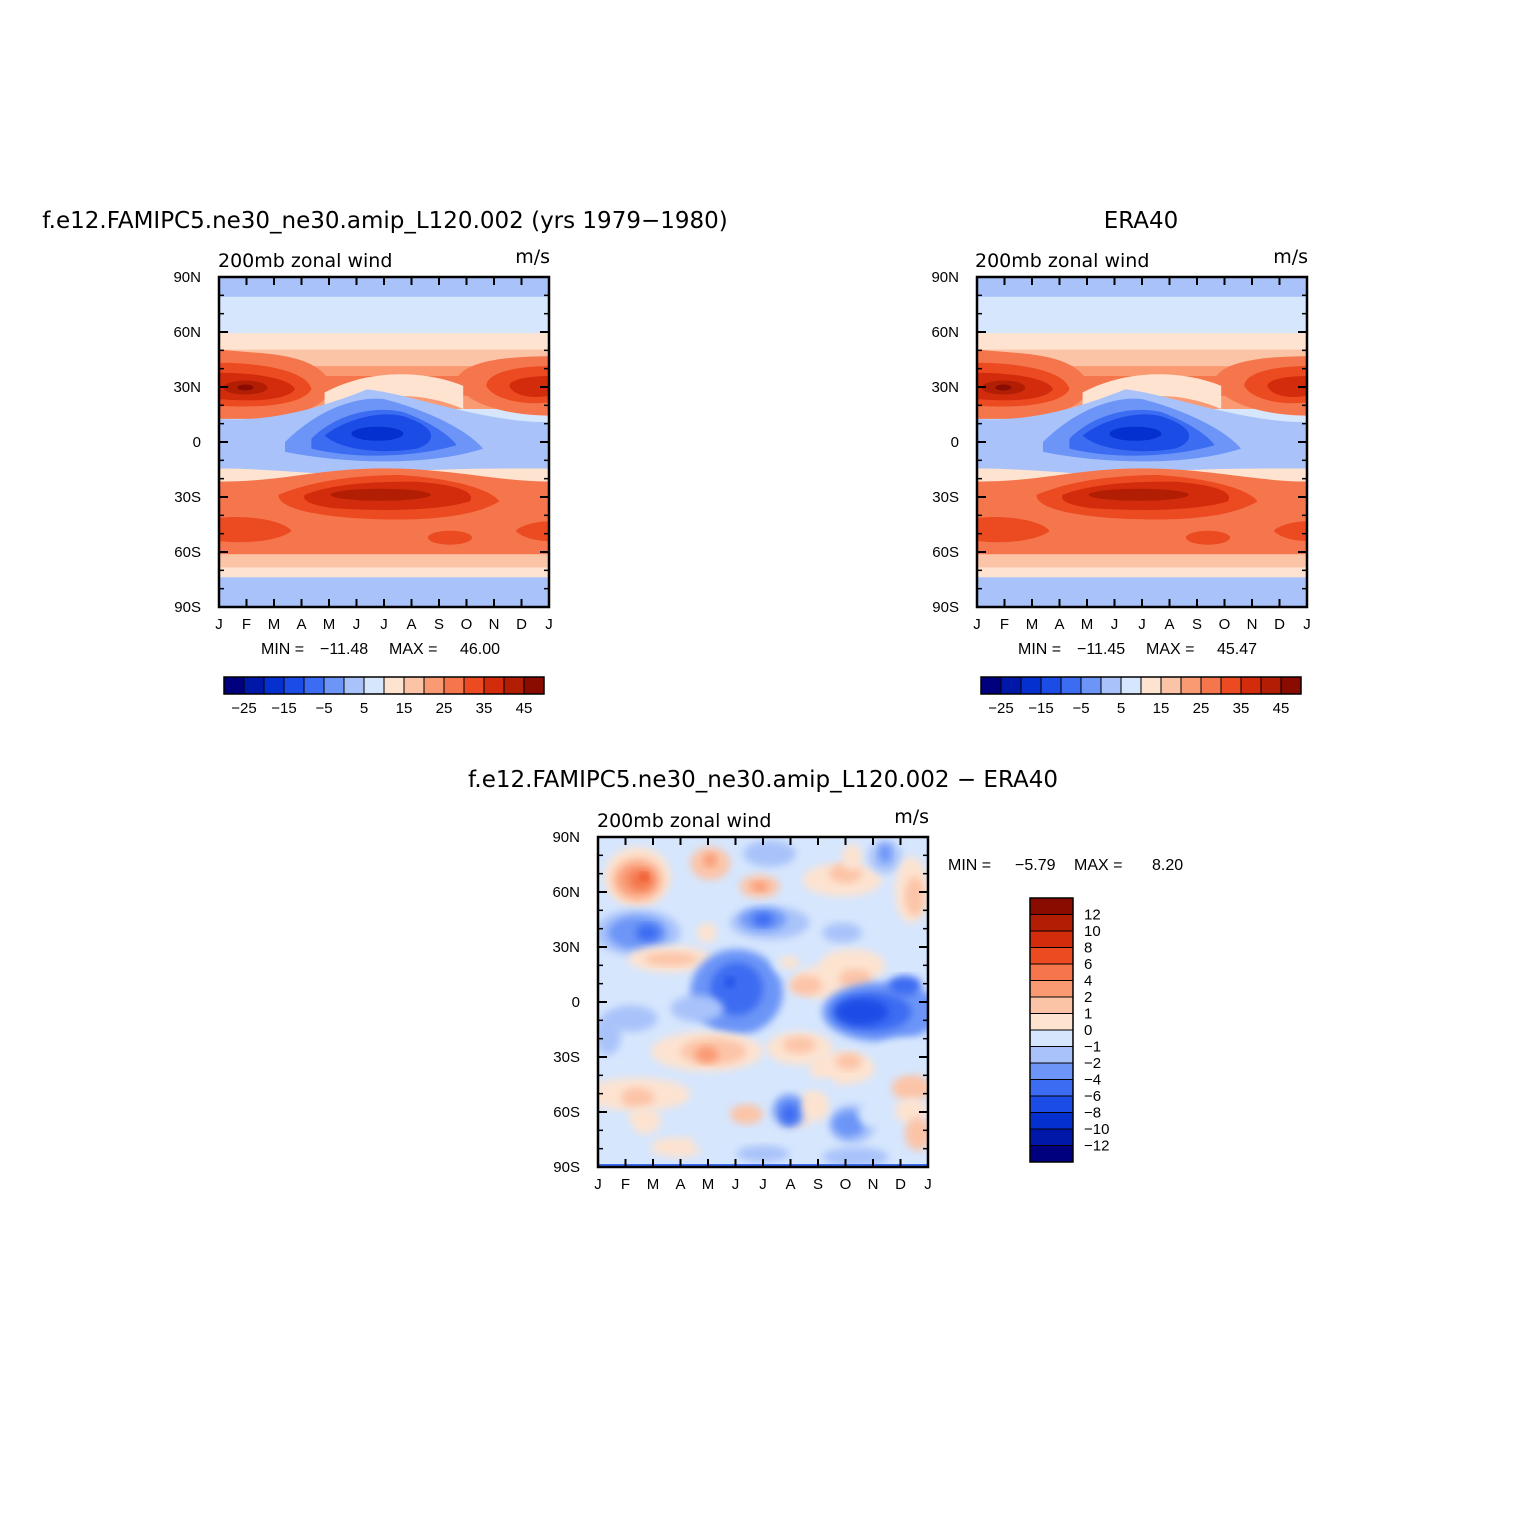 The width and height of the screenshot is (1525, 1525). I want to click on y-tick-label: 30S, so click(566, 1057).